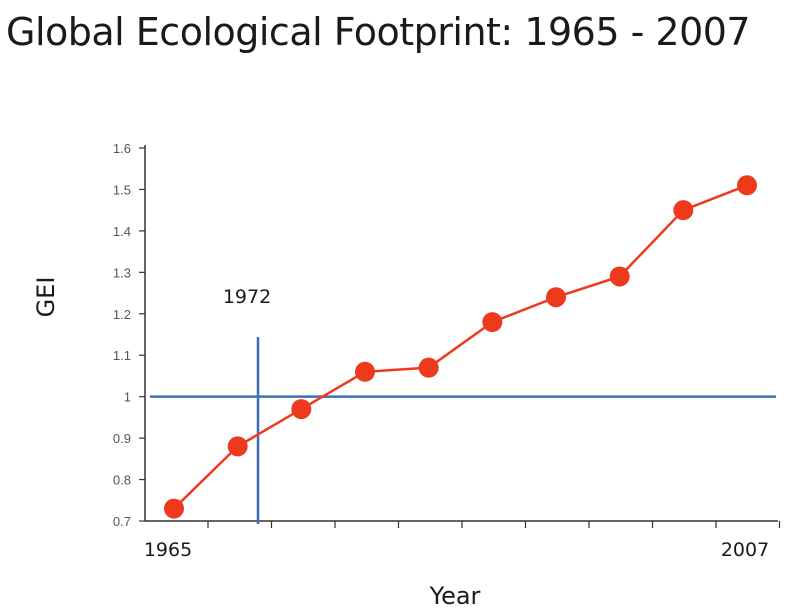  What do you see at coordinates (122, 231) in the screenshot?
I see `y-tick-label: 1.4` at bounding box center [122, 231].